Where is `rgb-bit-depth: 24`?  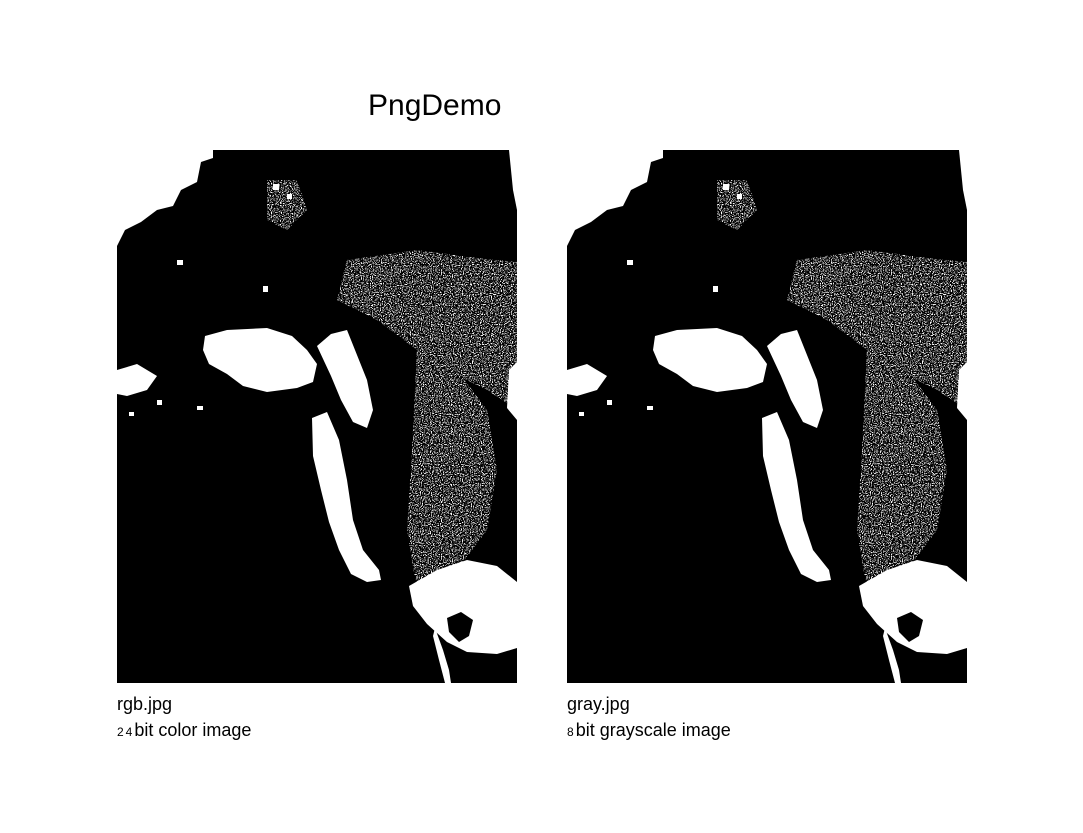 rgb-bit-depth: 24 is located at coordinates (126, 732).